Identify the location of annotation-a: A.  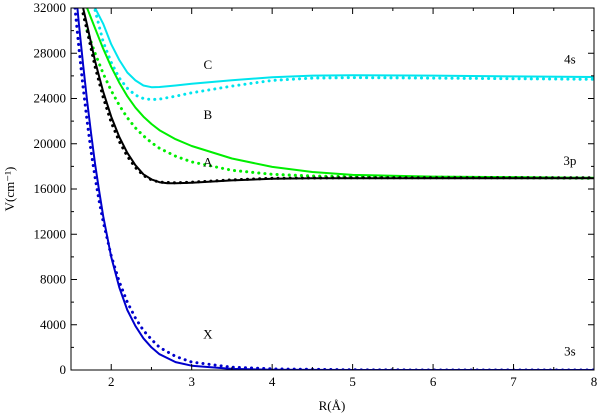
(208, 161).